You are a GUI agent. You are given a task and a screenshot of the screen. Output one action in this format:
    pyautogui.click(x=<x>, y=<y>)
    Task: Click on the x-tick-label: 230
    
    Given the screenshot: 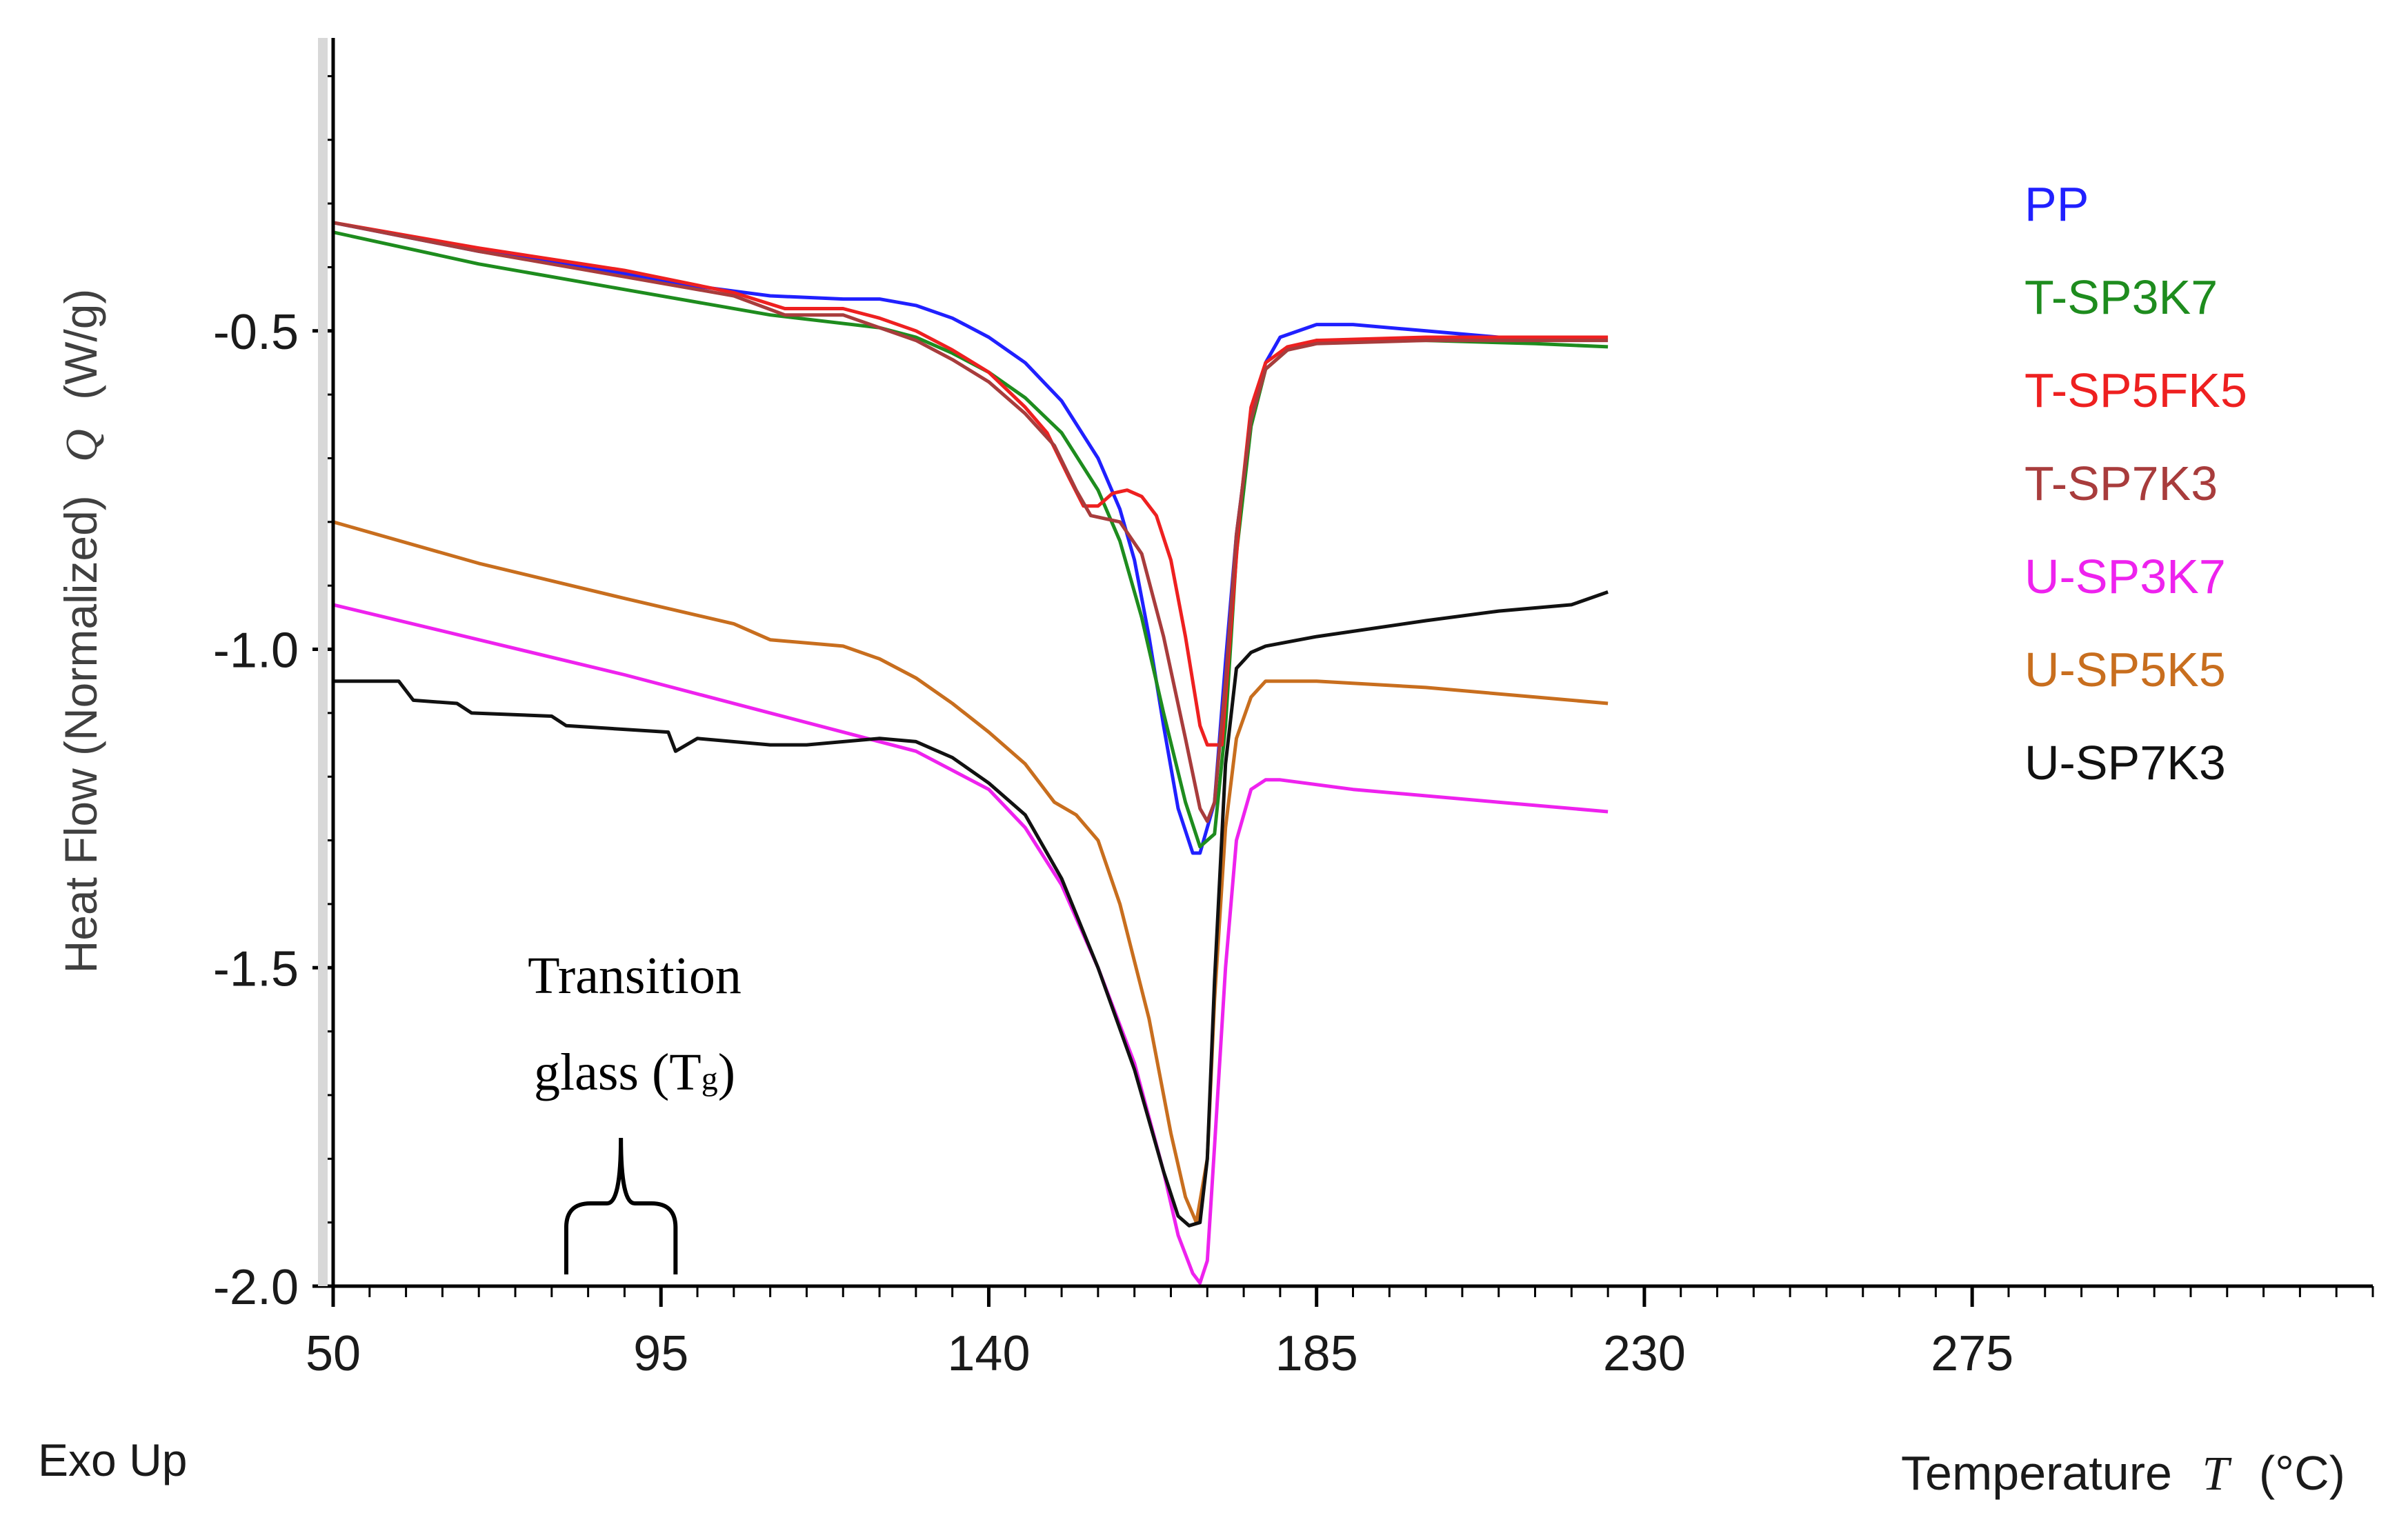 What is the action you would take?
    pyautogui.click(x=1645, y=1353)
    